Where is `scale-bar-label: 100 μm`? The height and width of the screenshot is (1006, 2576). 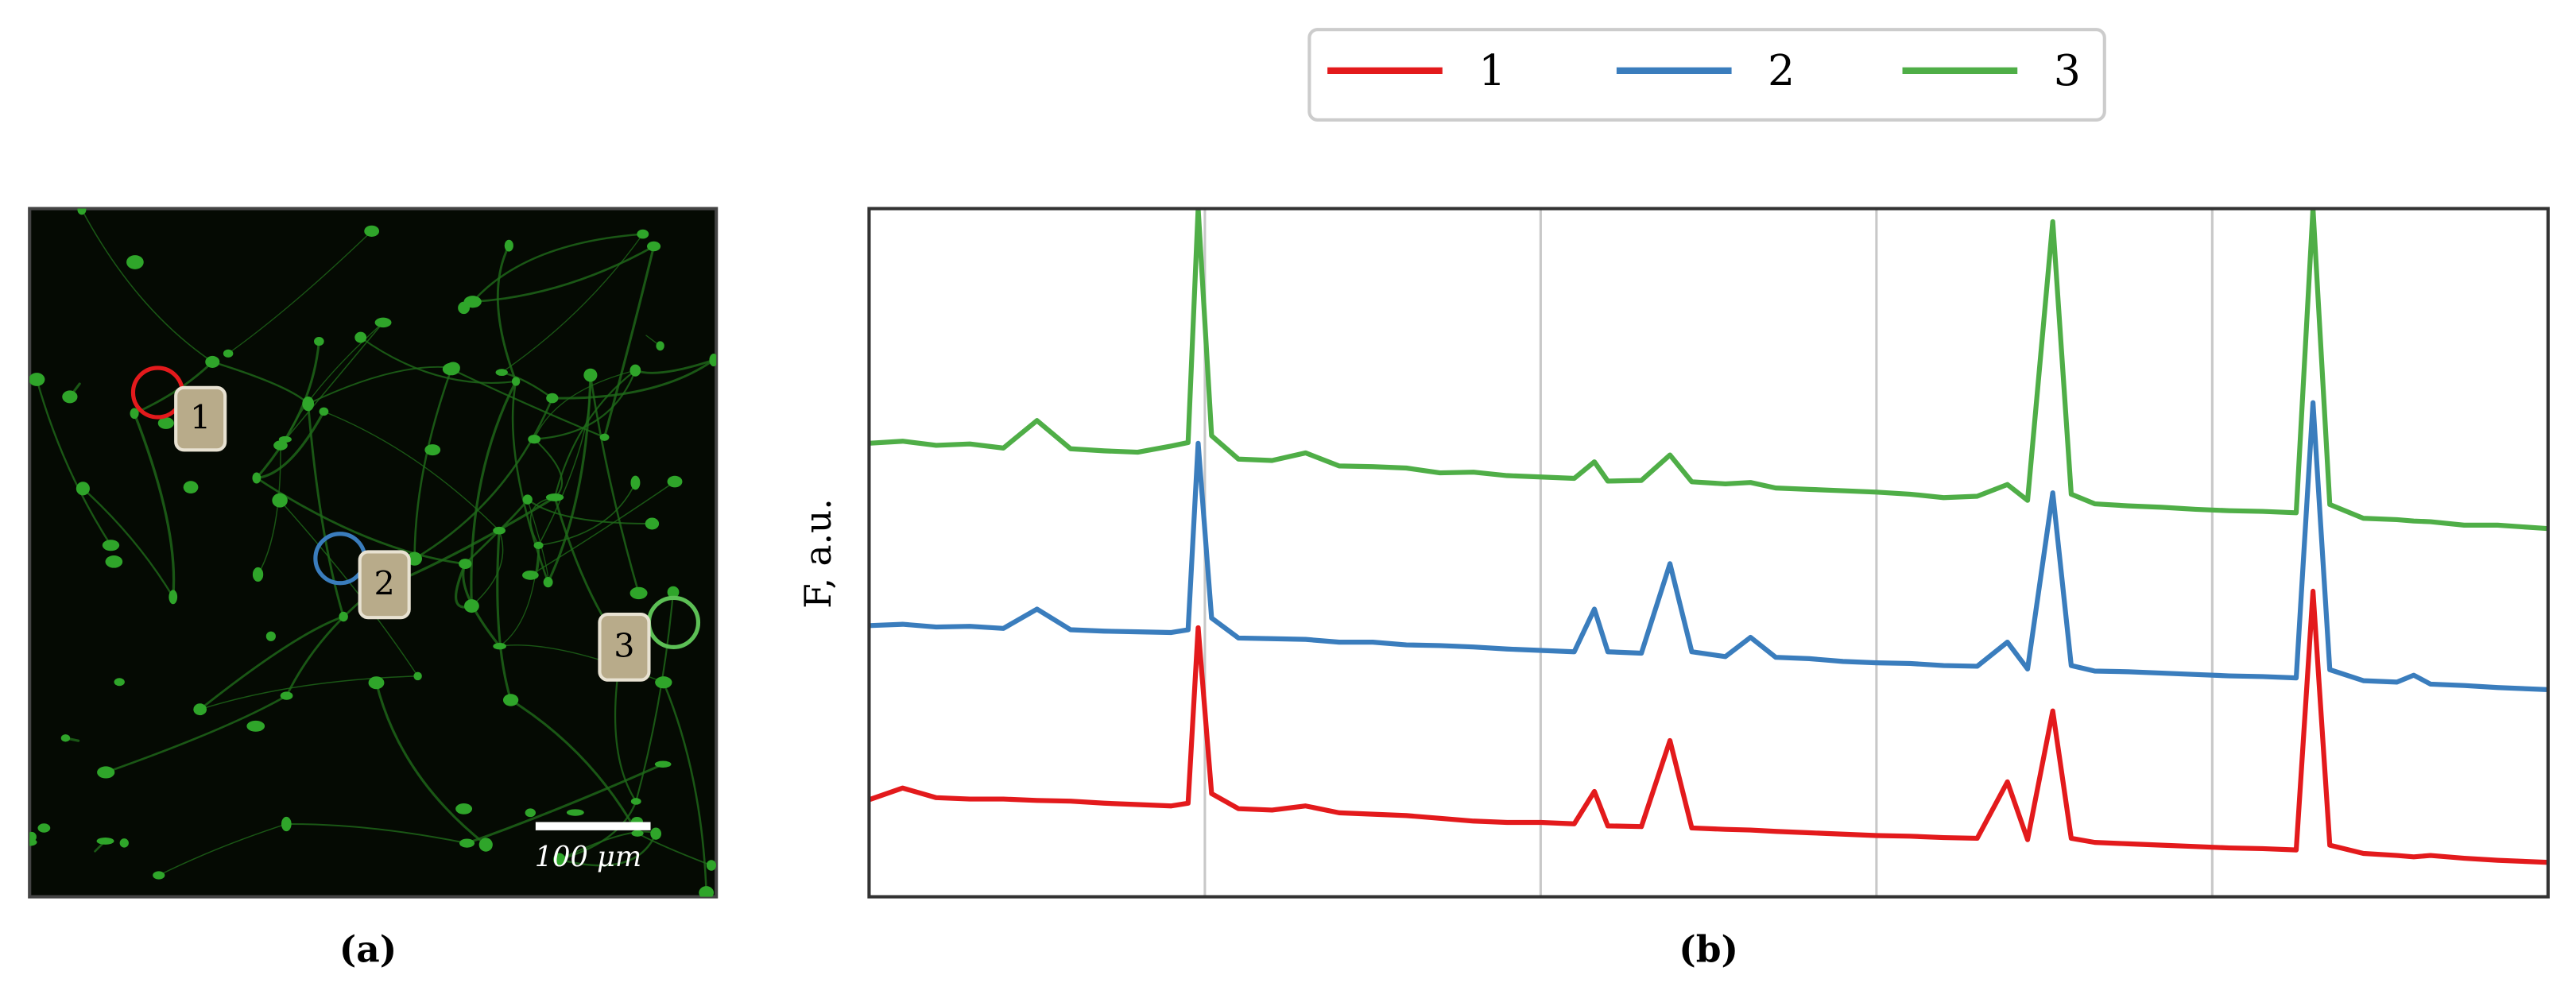 scale-bar-label: 100 μm is located at coordinates (588, 857).